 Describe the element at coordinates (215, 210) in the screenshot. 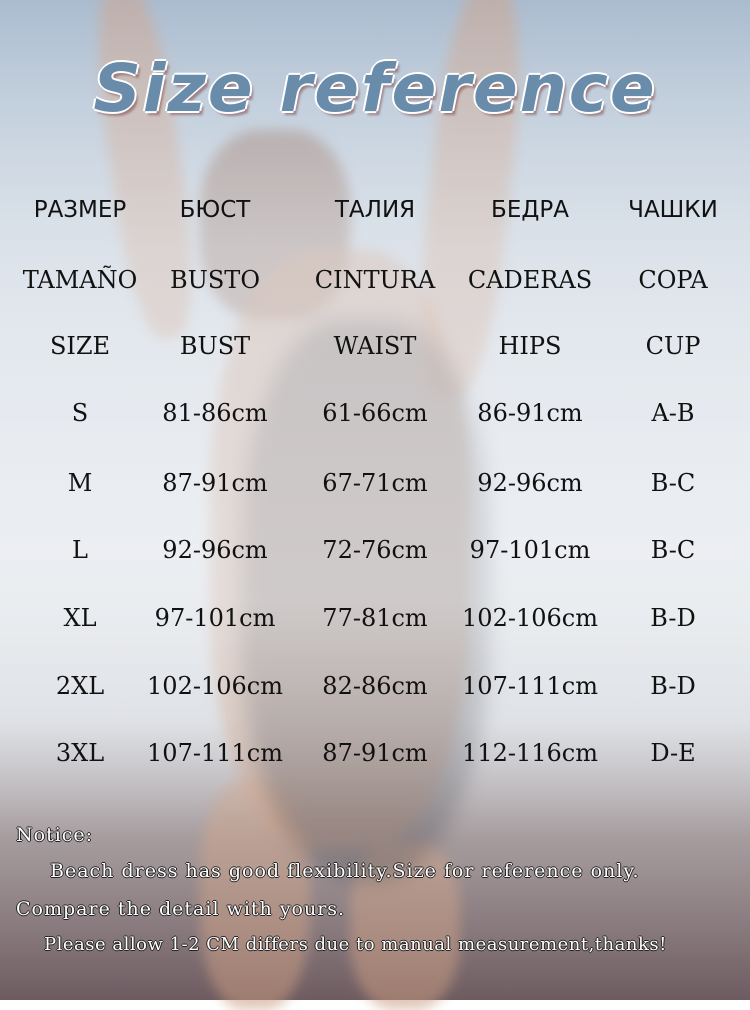

I see `header-cell: БЮСТ` at that location.